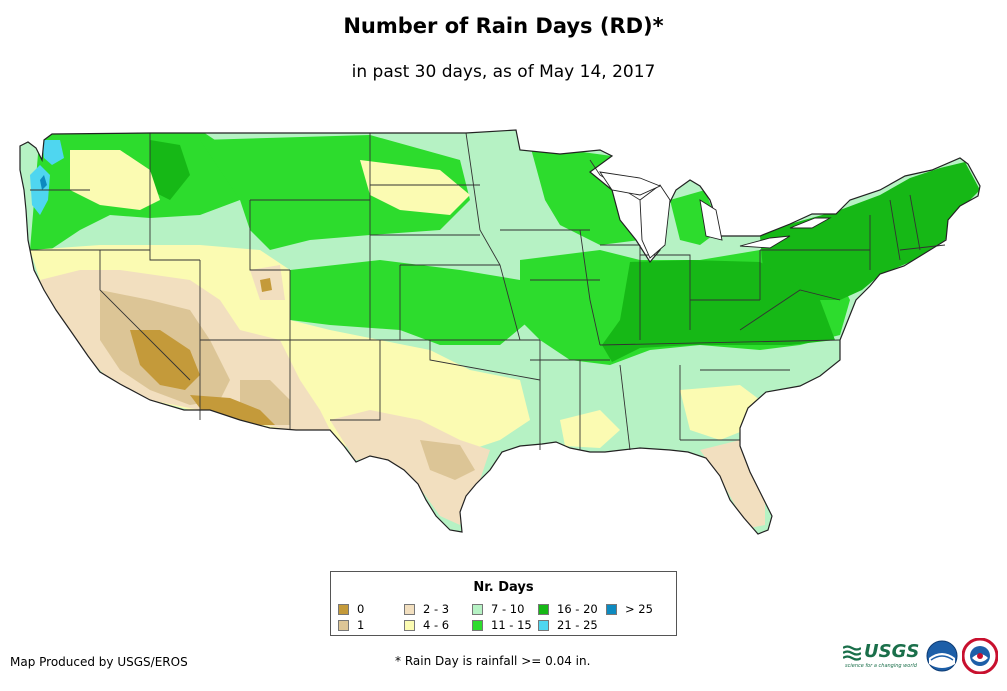  I want to click on legend-item-0: 0, so click(351, 609).